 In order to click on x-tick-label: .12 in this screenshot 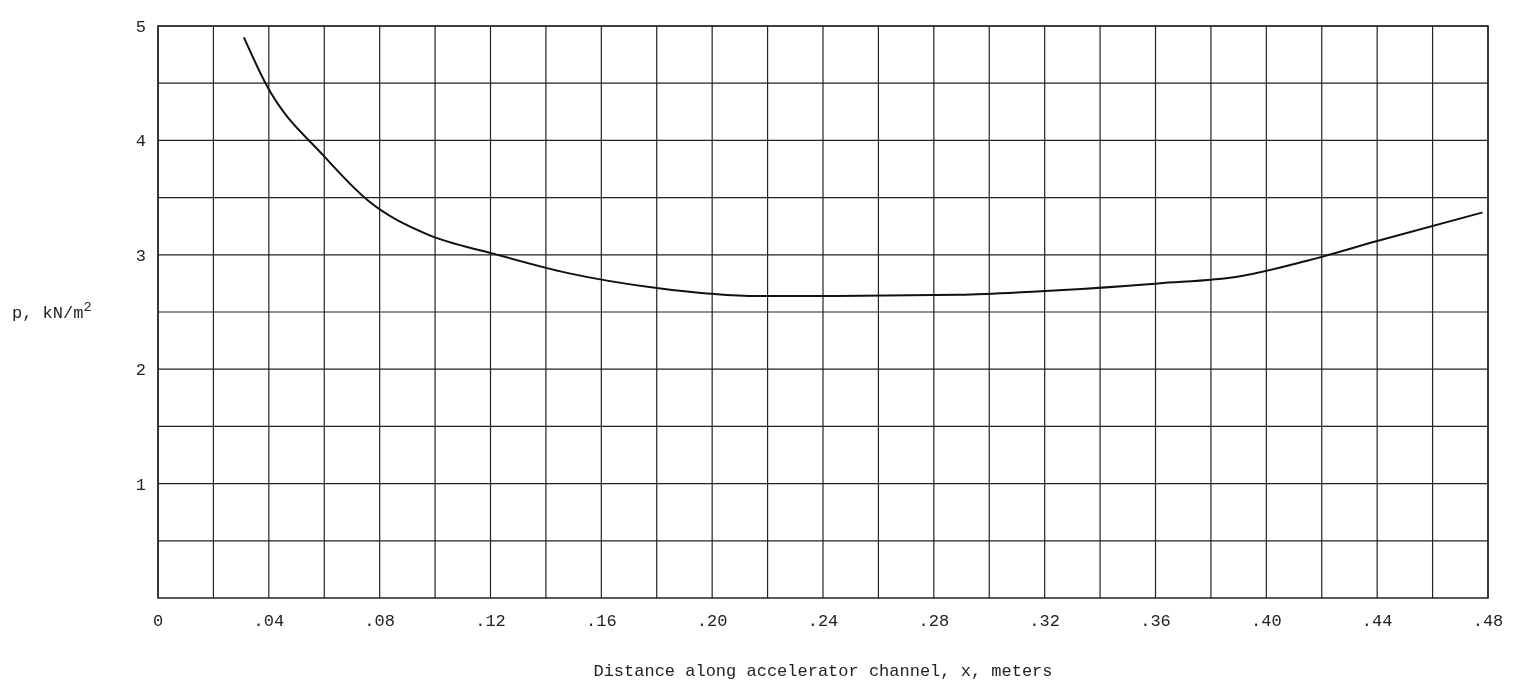, I will do `click(490, 621)`.